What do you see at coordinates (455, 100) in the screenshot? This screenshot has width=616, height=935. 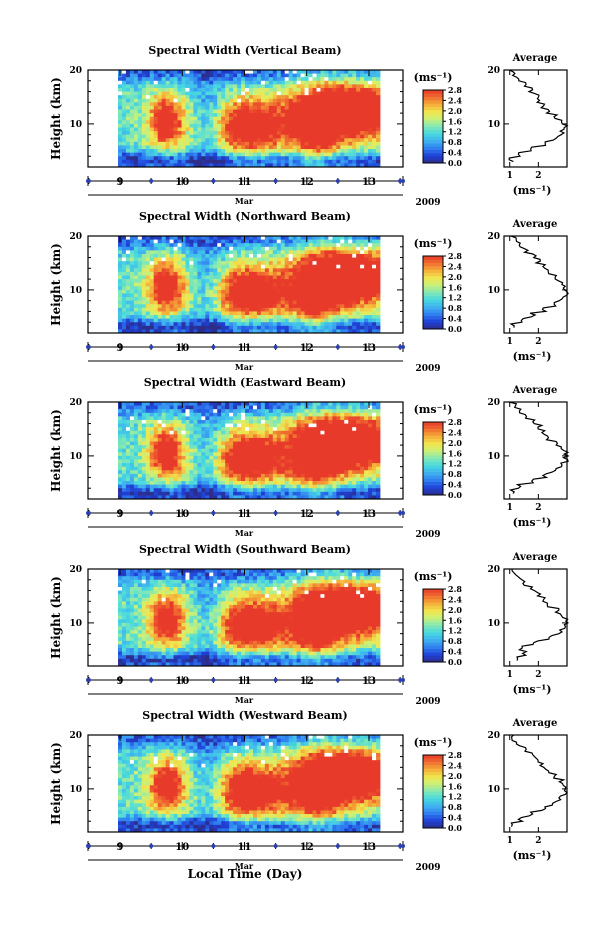 I see `colorbar-tick-label: 2.4` at bounding box center [455, 100].